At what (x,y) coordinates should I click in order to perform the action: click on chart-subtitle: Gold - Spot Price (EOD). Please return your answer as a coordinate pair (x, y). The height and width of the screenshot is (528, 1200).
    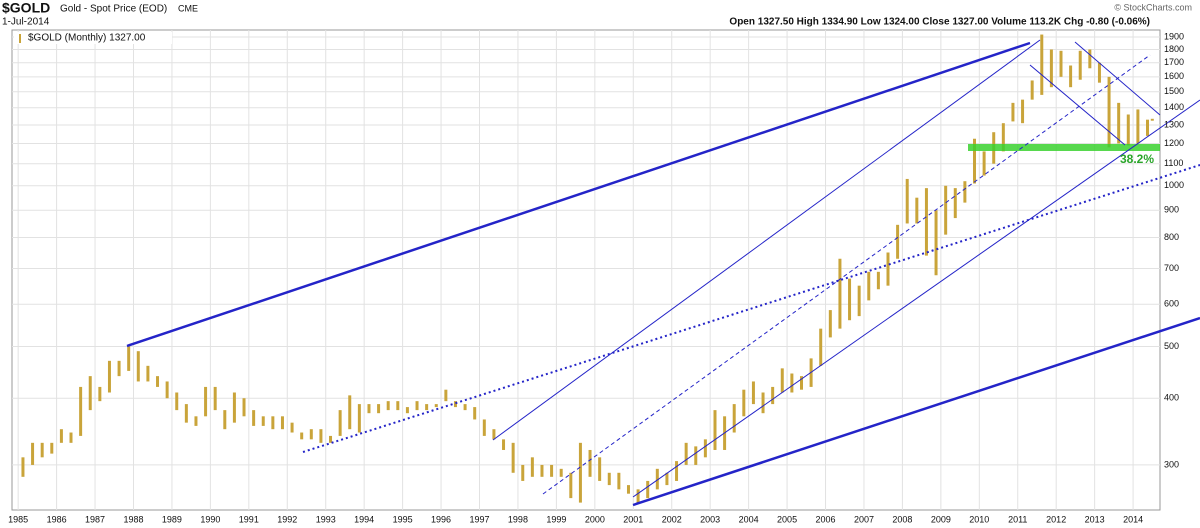
    Looking at the image, I should click on (113, 9).